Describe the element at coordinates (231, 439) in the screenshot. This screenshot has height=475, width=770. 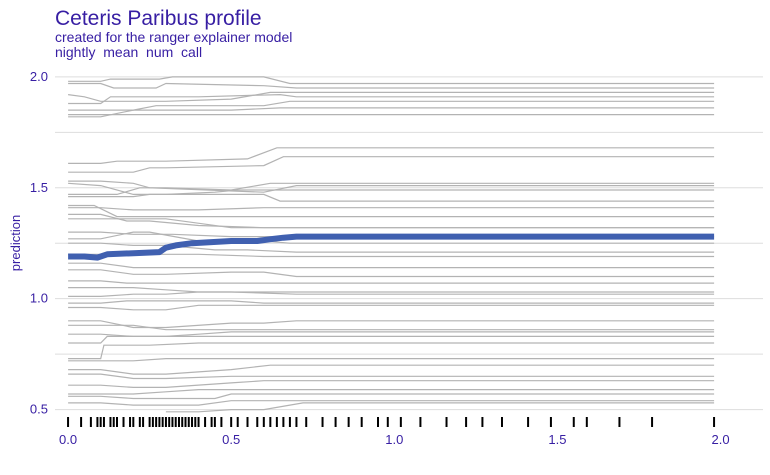
I see `x-tick-label: 0.5` at that location.